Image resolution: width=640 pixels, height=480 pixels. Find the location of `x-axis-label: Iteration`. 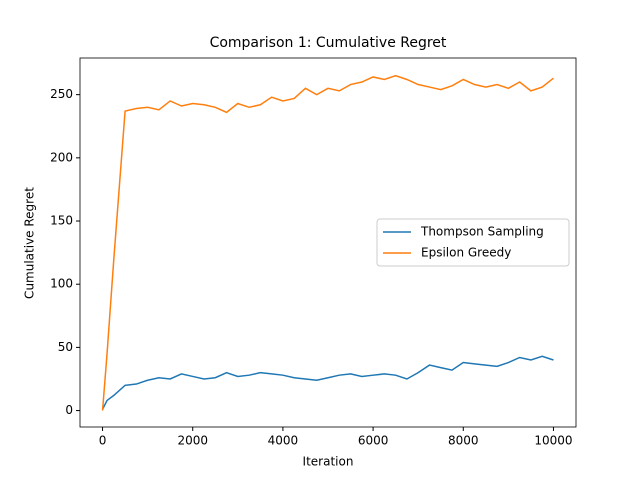

x-axis-label: Iteration is located at coordinates (328, 462).